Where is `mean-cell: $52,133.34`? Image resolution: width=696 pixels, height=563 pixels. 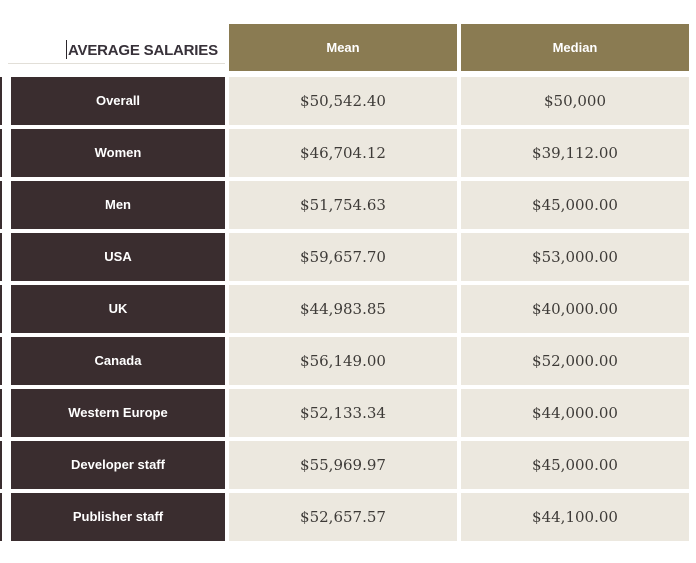 mean-cell: $52,133.34 is located at coordinates (343, 413).